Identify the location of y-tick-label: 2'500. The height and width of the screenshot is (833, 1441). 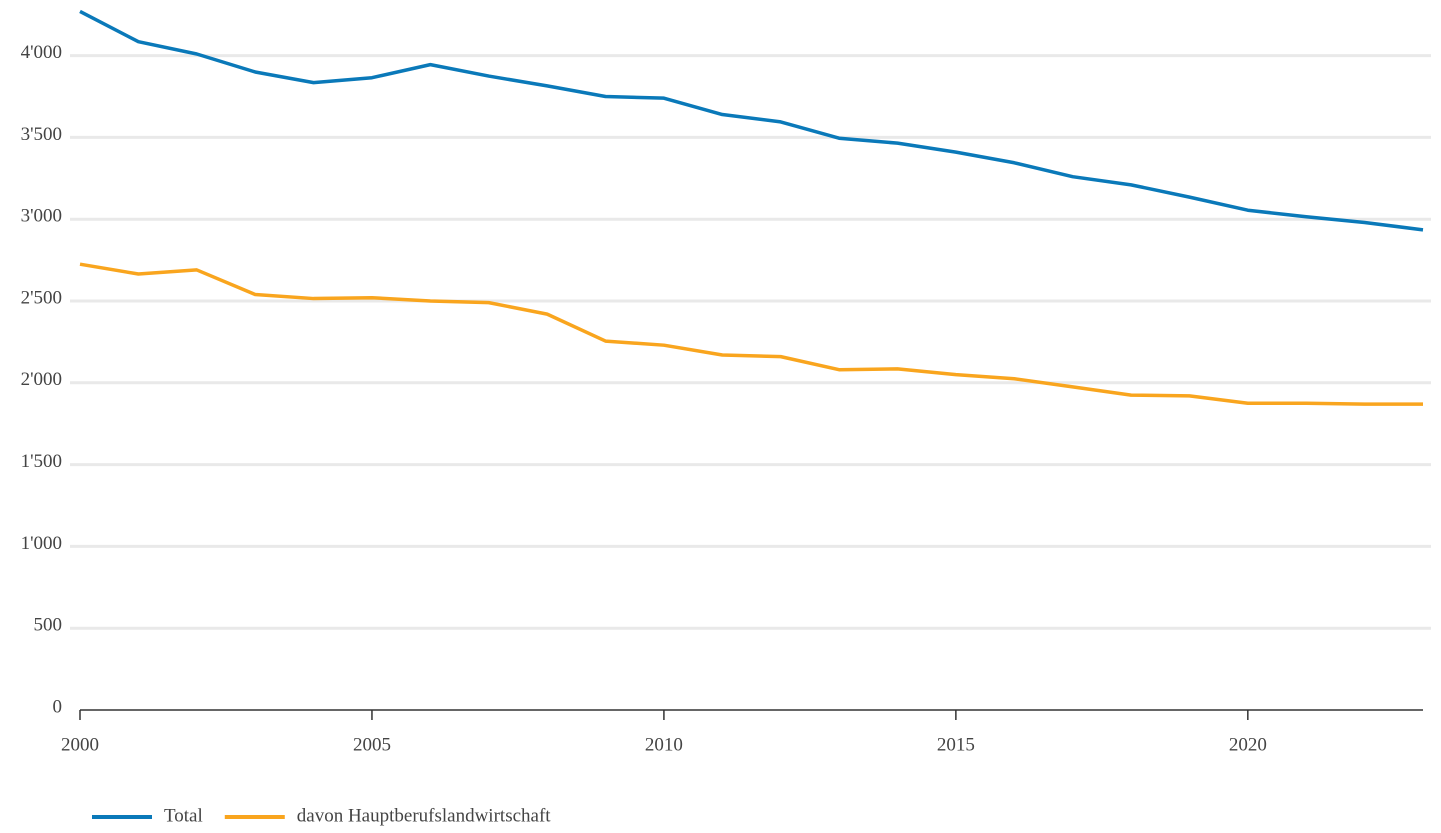
(41, 297).